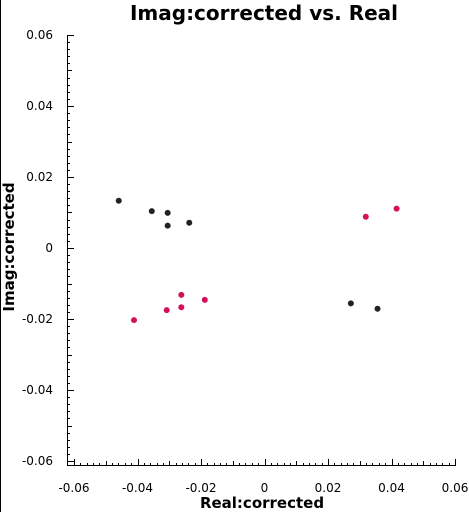 The height and width of the screenshot is (512, 469). I want to click on y-tick-label: -0.04, so click(37, 390).